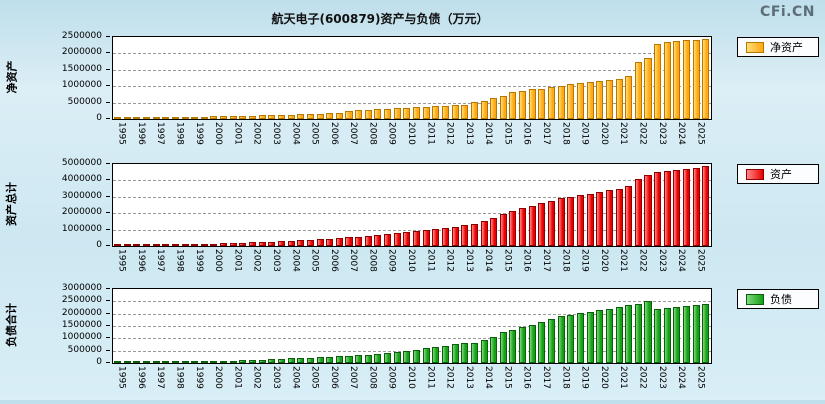 Image resolution: width=825 pixels, height=404 pixels. What do you see at coordinates (99, 362) in the screenshot?
I see `y-tick-label: 0` at bounding box center [99, 362].